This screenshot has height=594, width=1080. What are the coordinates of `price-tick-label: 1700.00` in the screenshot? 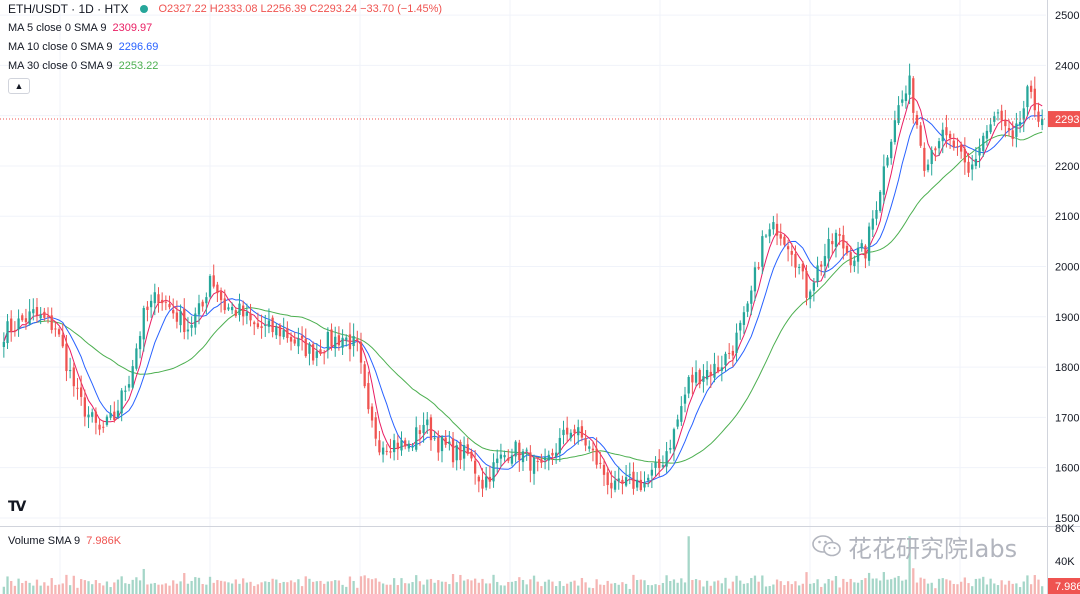 It's located at (1067, 418).